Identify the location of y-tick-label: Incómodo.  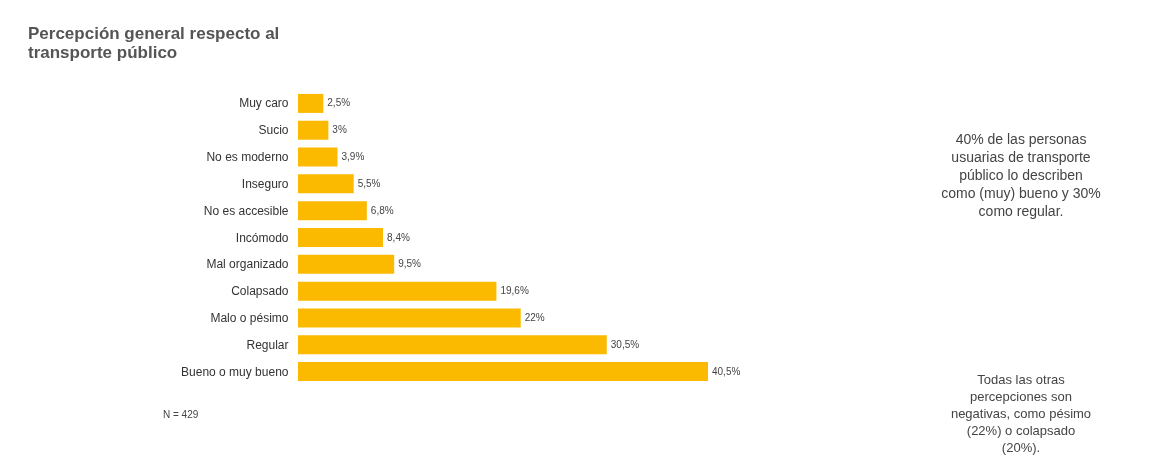
(262, 237).